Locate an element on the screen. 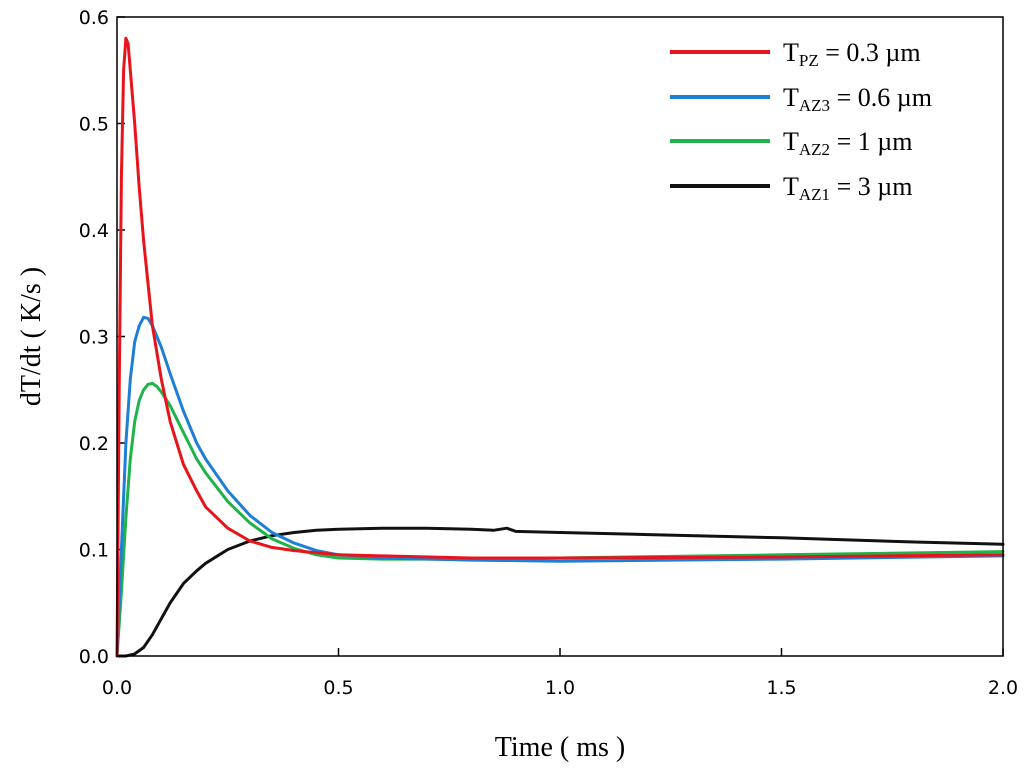 This screenshot has width=1024, height=770. y-tick-label: 0.1 is located at coordinates (94, 551).